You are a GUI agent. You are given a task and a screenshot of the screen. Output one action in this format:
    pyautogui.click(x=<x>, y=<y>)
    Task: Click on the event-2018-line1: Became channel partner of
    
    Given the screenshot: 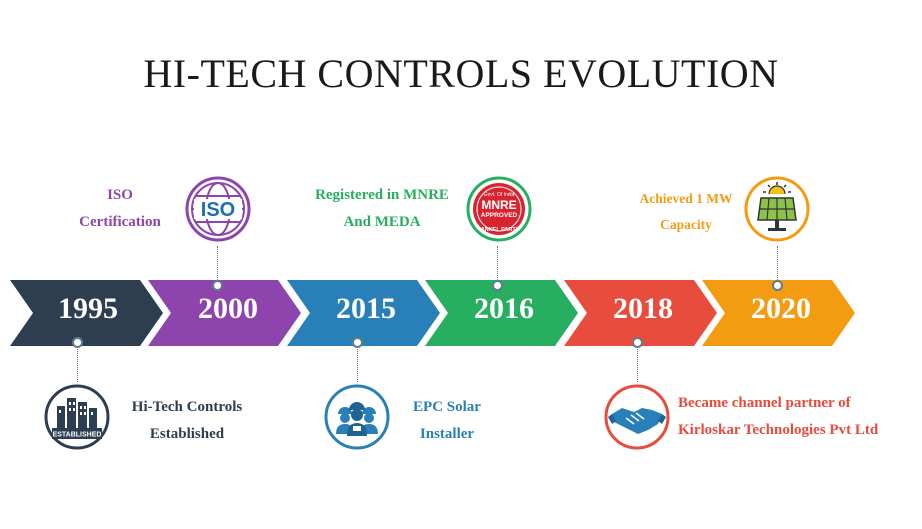 What is the action you would take?
    pyautogui.click(x=764, y=403)
    